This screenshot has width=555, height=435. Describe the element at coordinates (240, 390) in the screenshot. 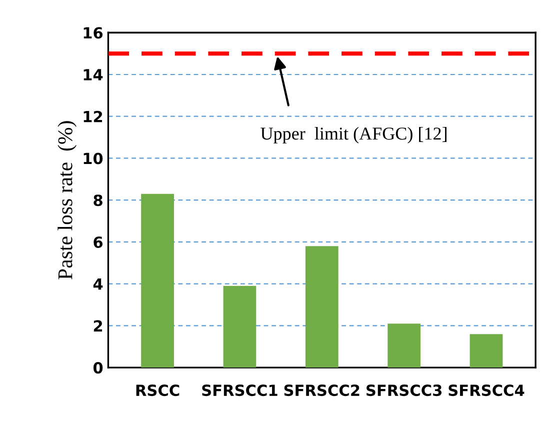

I see `x-tick-label: SFRSCC1` at that location.